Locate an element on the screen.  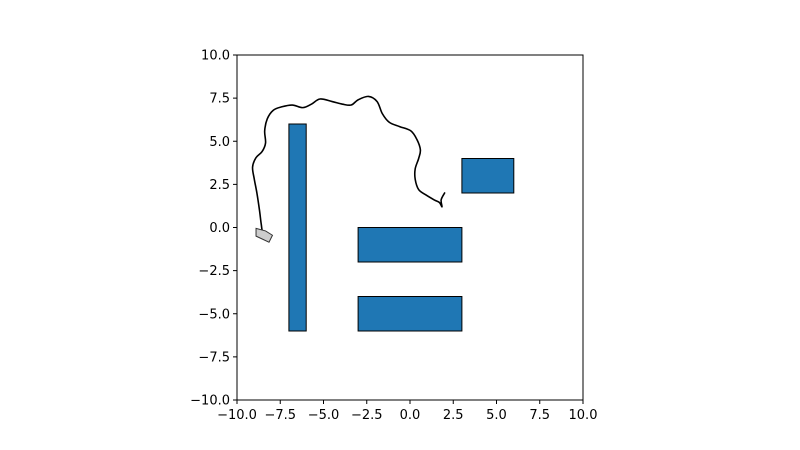
y-axis-ticks: −10.0 −7.5 −5.0 −2.5 0.0 2.5 5.0 7.5 10.0 is located at coordinates (213, 229).